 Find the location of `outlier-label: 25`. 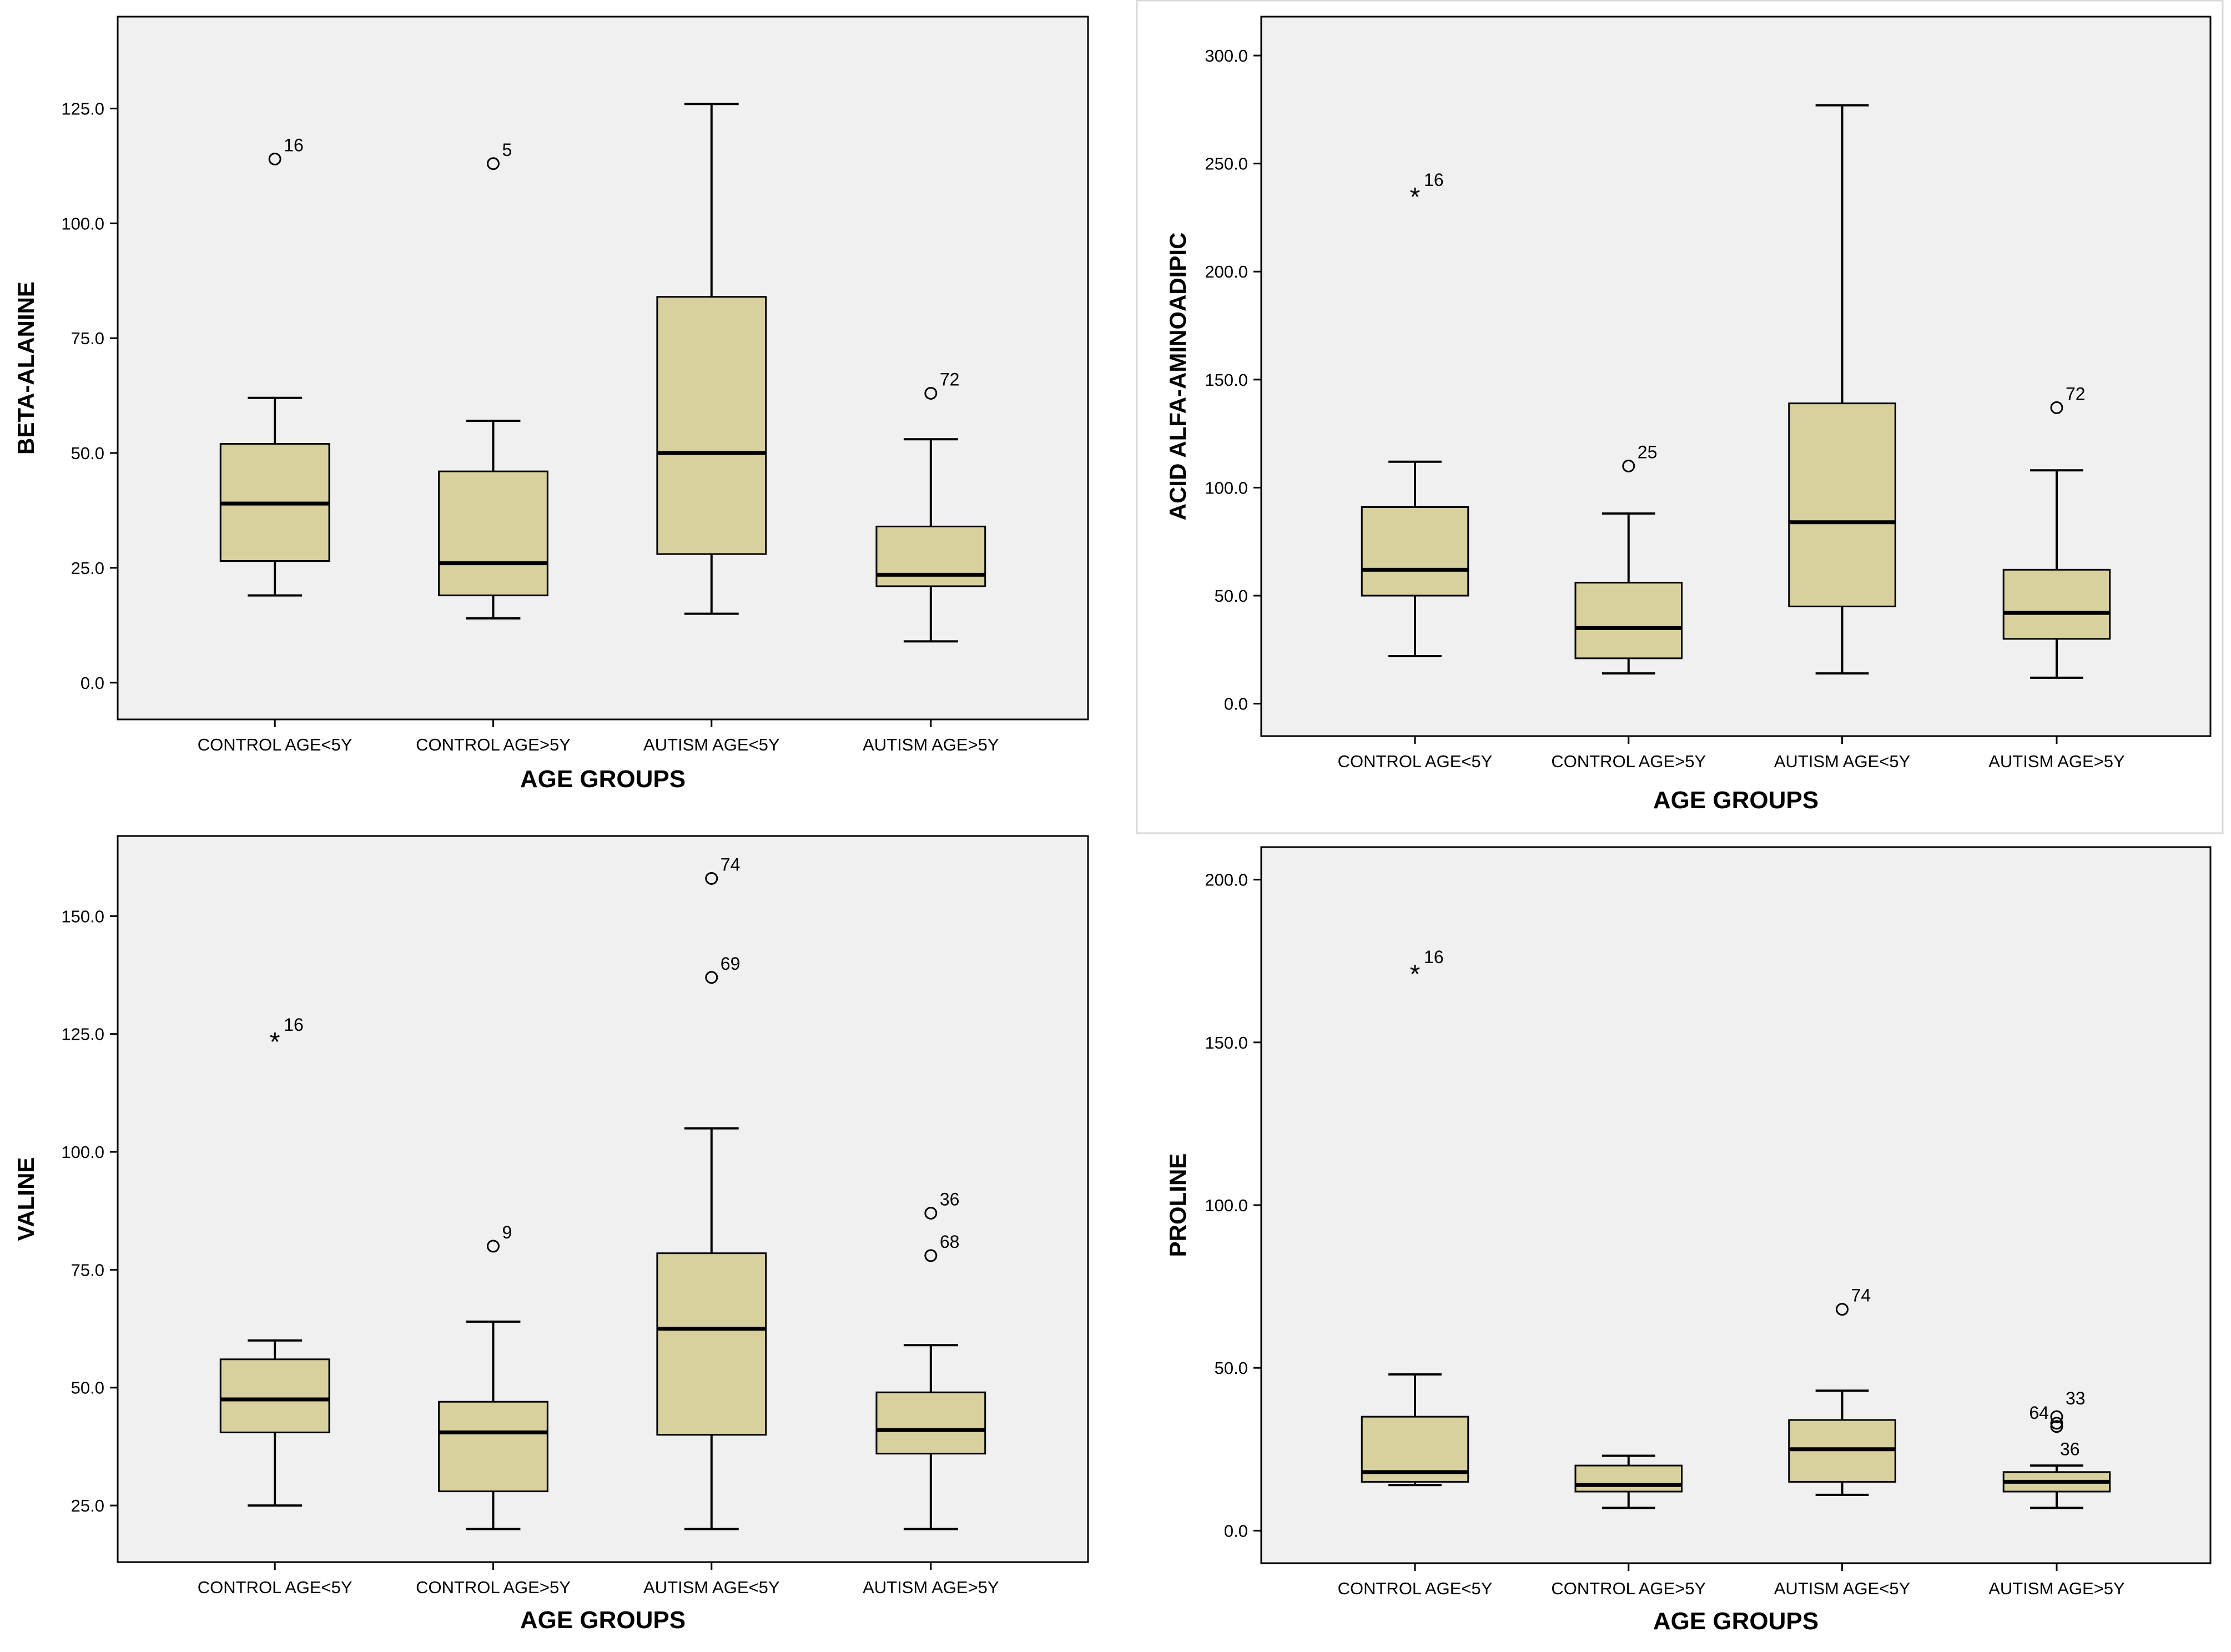

outlier-label: 25 is located at coordinates (1648, 452).